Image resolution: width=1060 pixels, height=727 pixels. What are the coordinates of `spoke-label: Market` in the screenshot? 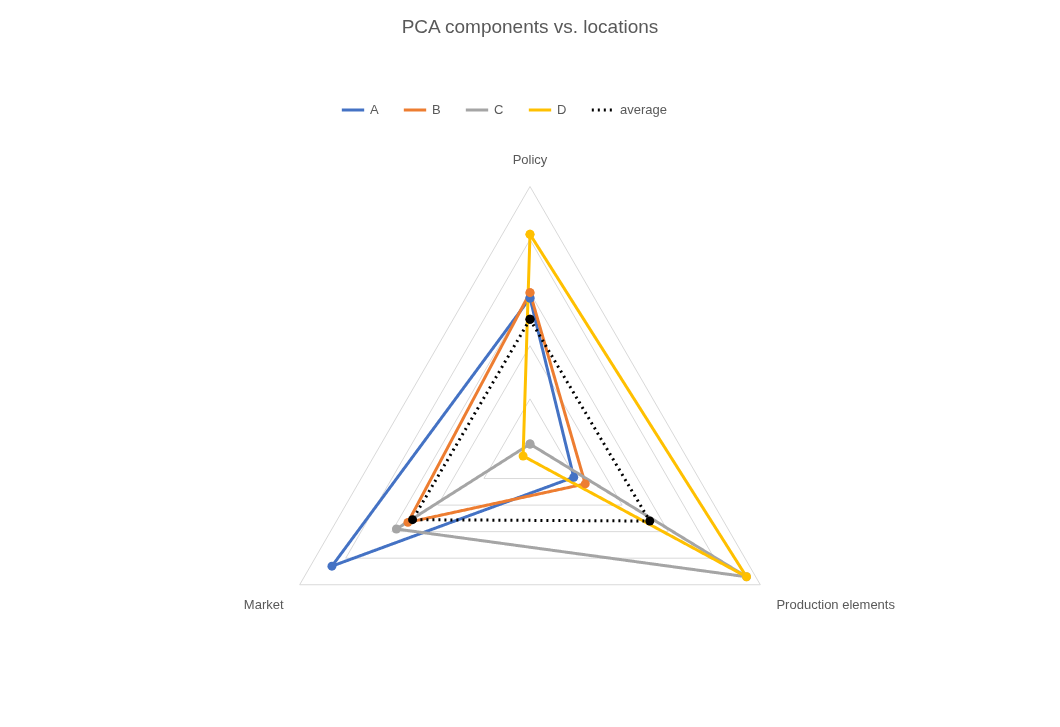 It's located at (263, 604).